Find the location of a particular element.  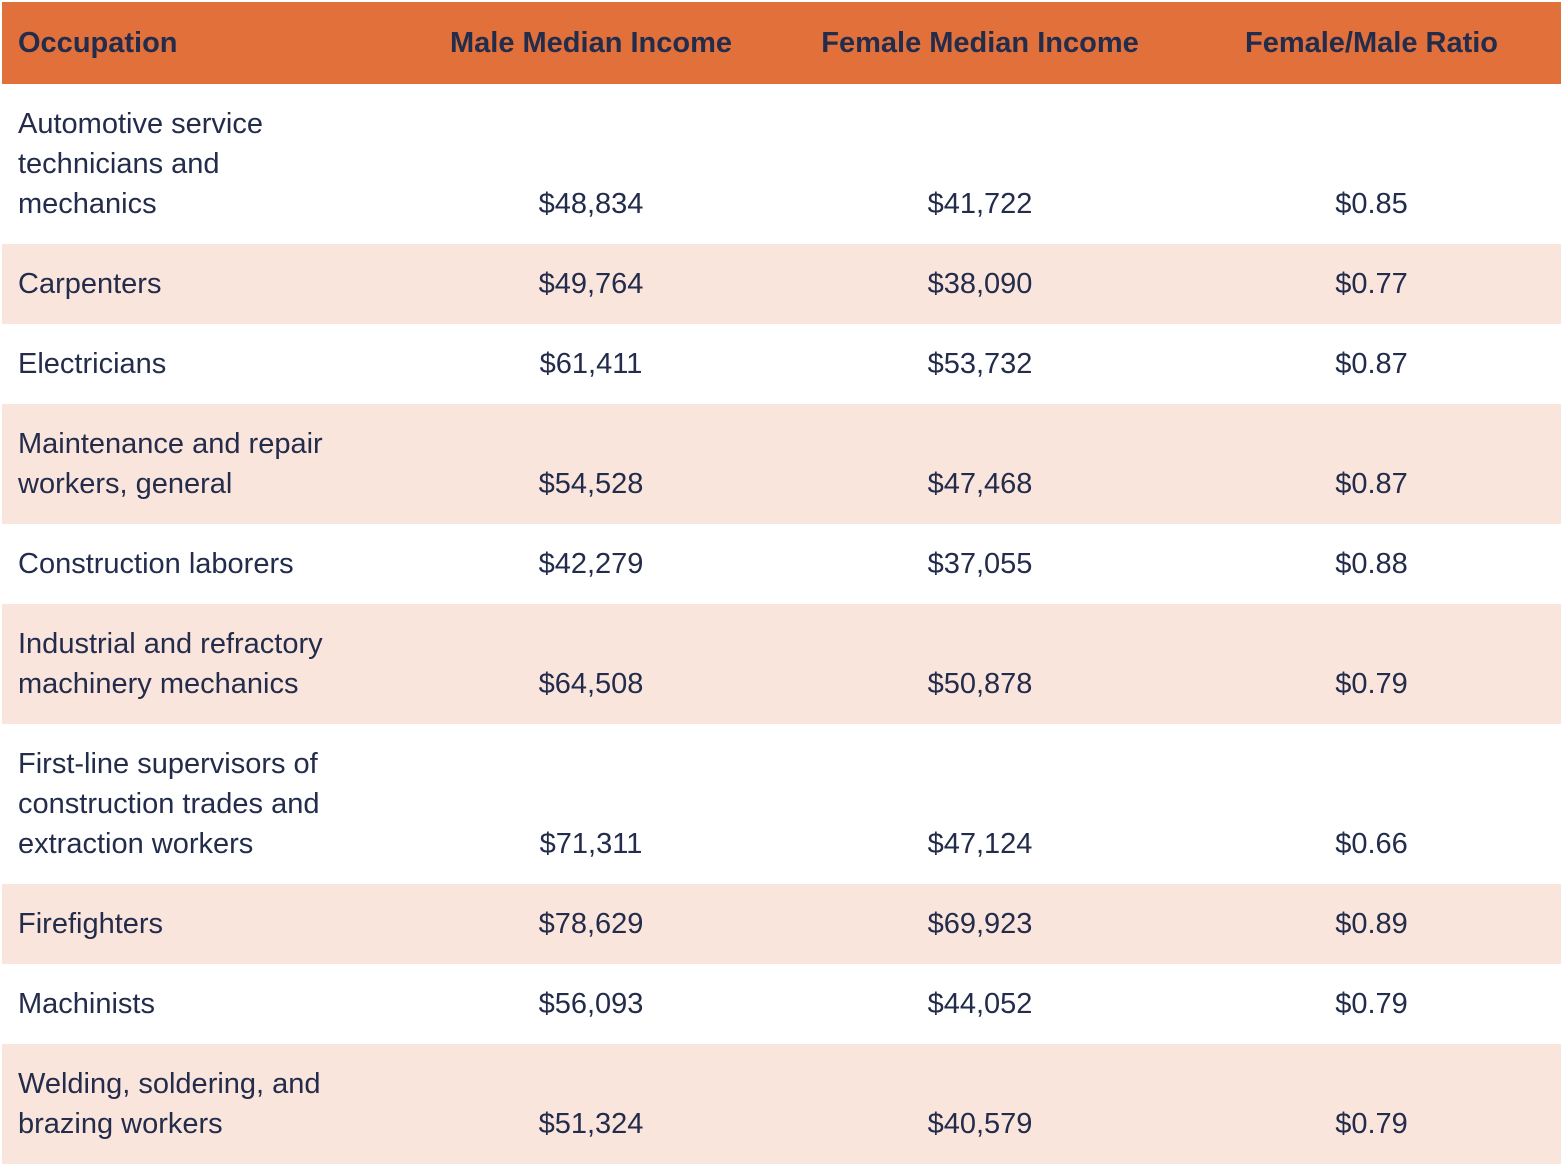

occupation-cell: Electricians is located at coordinates (212, 364).